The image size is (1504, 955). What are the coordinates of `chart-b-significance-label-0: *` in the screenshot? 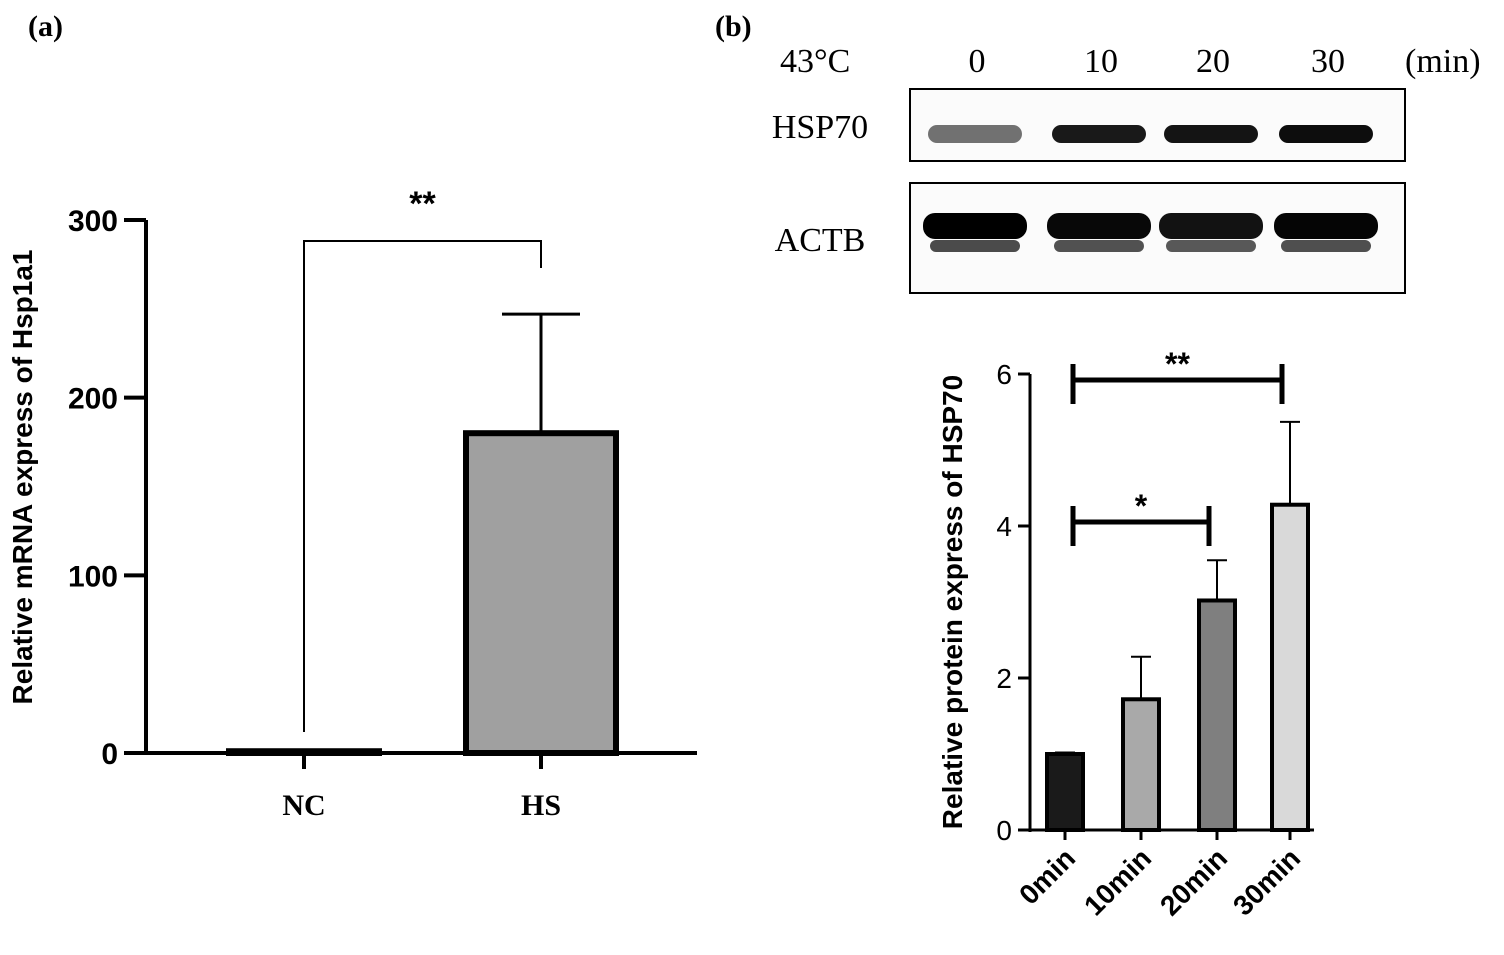 It's located at (1141, 506).